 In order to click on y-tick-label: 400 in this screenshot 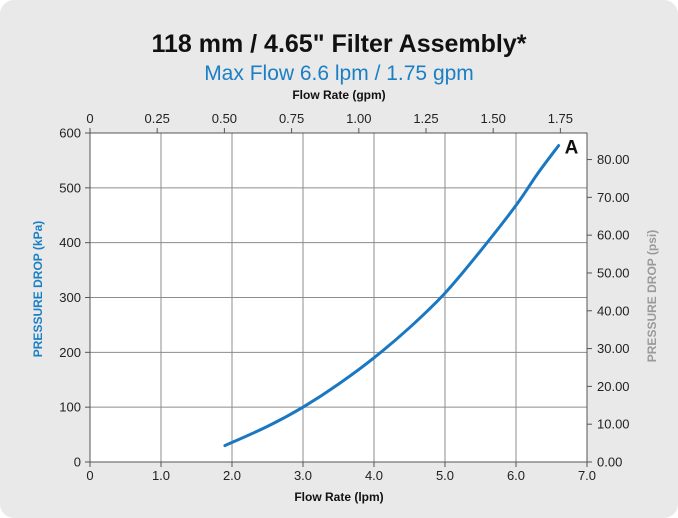, I will do `click(70, 242)`.